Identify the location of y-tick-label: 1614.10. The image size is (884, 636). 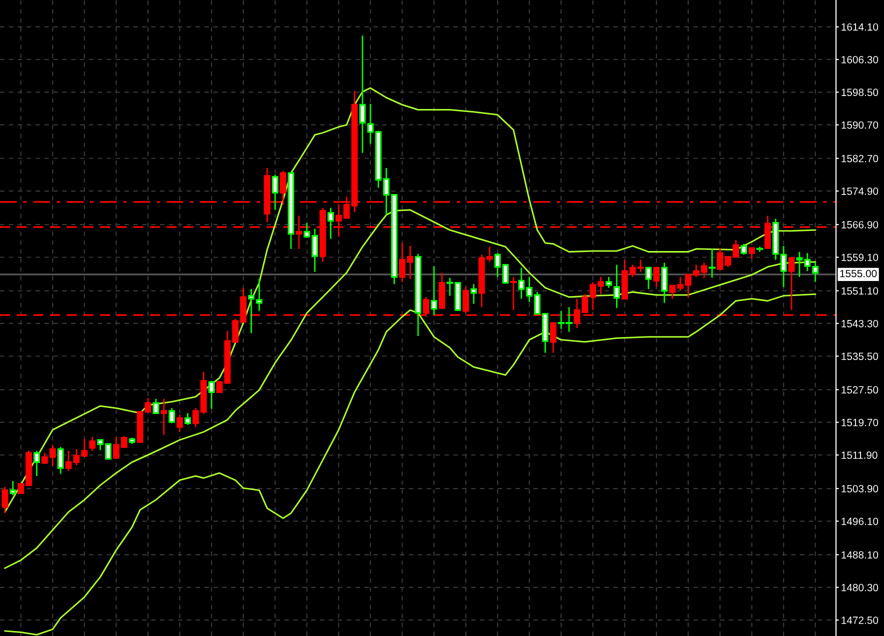
(860, 27).